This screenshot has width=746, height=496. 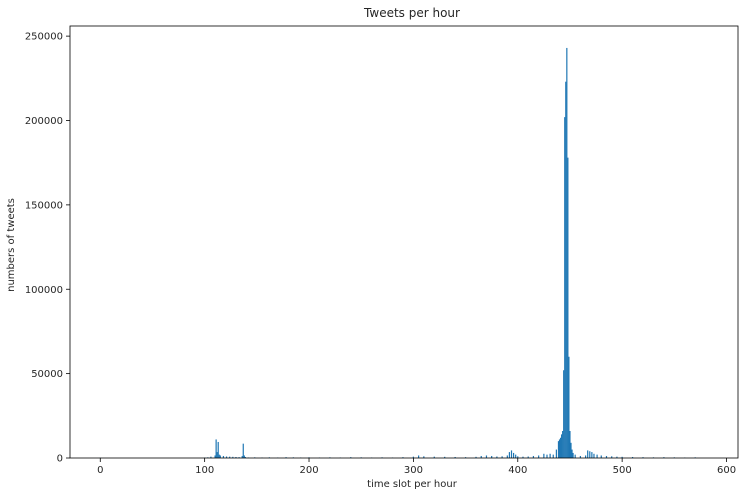 I want to click on x-tick-label: 0, so click(x=100, y=470).